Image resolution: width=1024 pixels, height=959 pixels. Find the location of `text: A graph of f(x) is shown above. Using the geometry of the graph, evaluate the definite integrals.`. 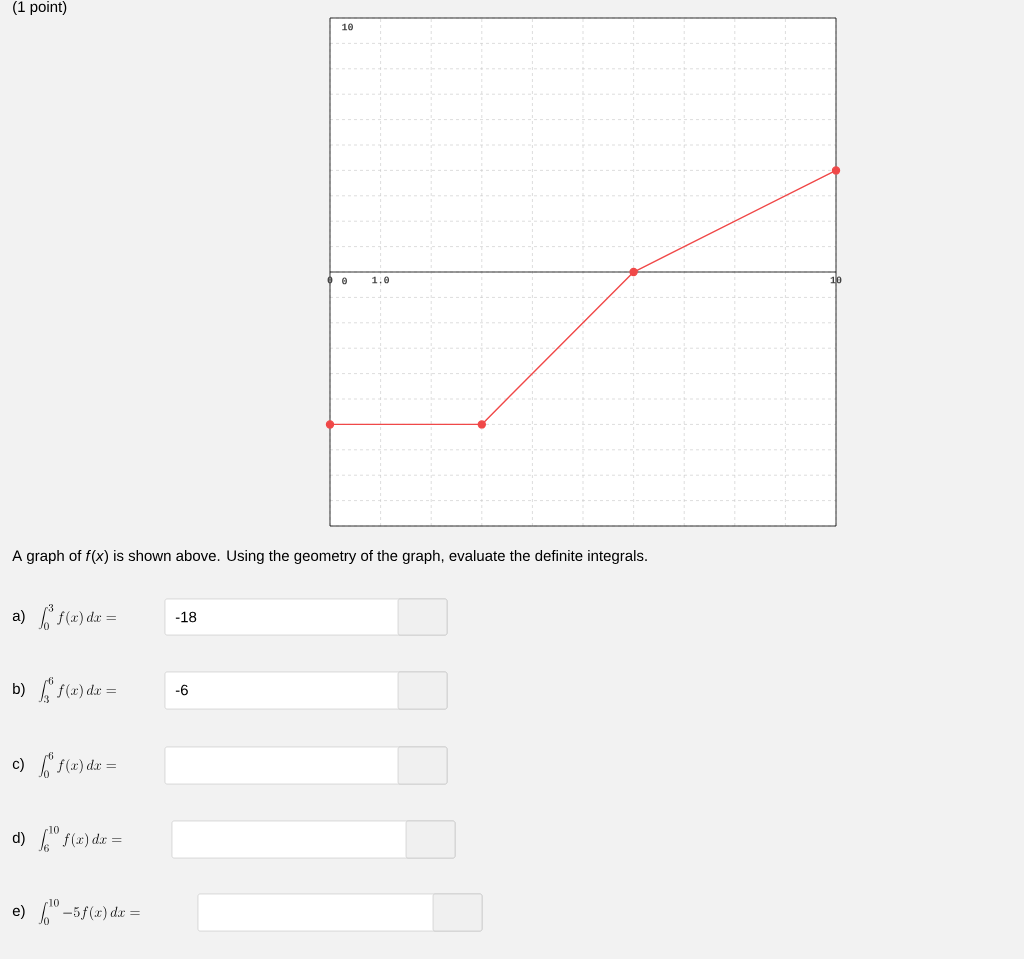

text: A graph of f(x) is shown above. Using the geometry of the graph, evaluate the definite integrals. is located at coordinates (329, 557).